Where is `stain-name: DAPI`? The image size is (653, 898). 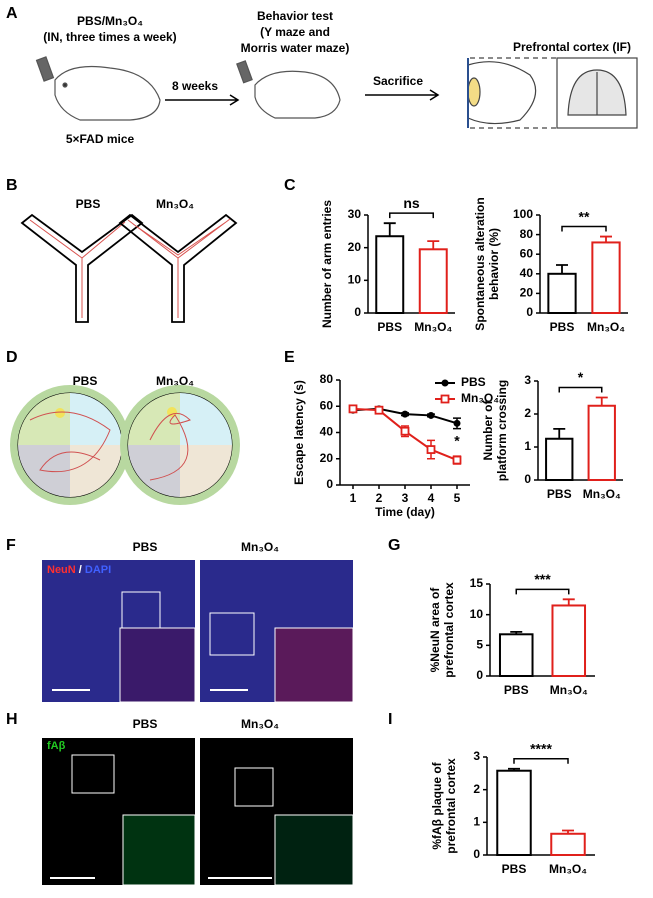 stain-name: DAPI is located at coordinates (98, 570).